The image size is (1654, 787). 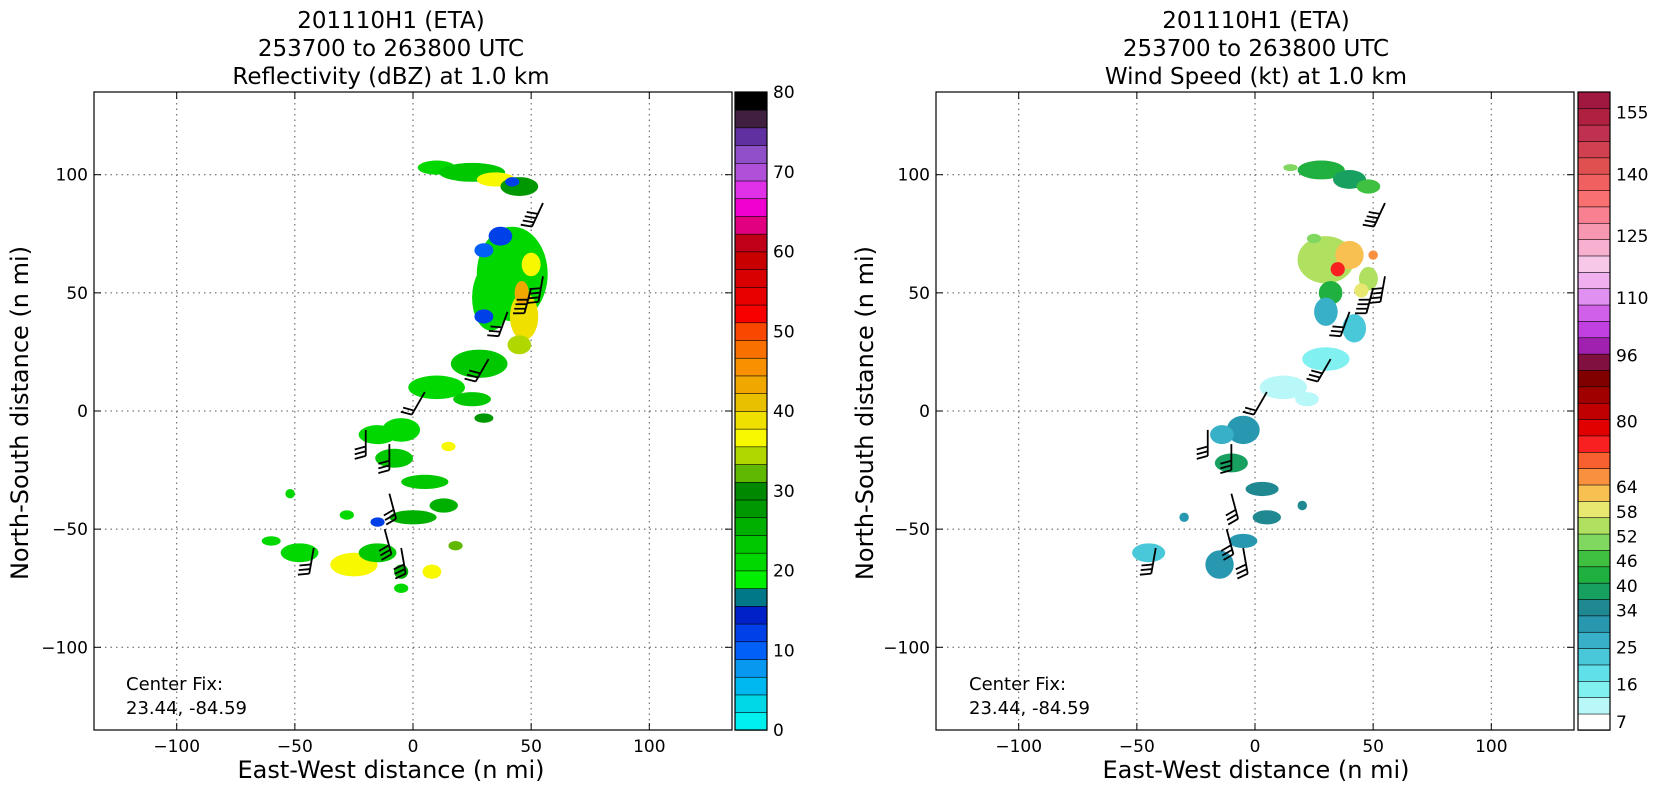 What do you see at coordinates (865, 413) in the screenshot?
I see `wind-speed-y-axis-label: North-South distance (n mi)` at bounding box center [865, 413].